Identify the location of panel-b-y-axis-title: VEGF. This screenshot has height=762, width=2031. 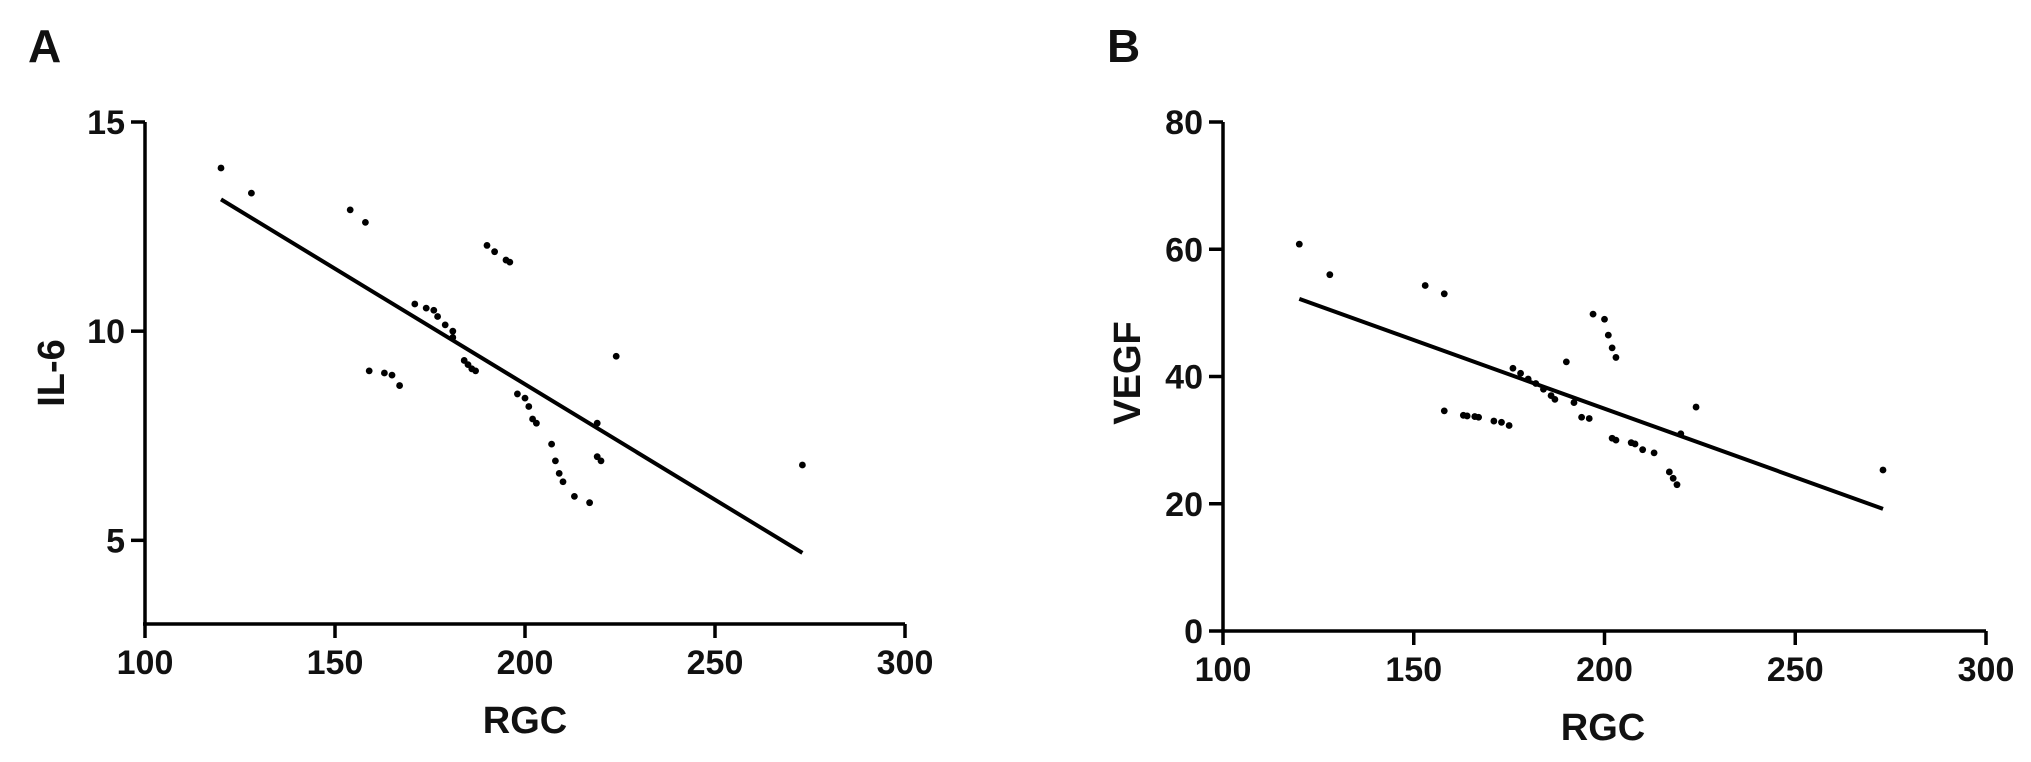
(1128, 372).